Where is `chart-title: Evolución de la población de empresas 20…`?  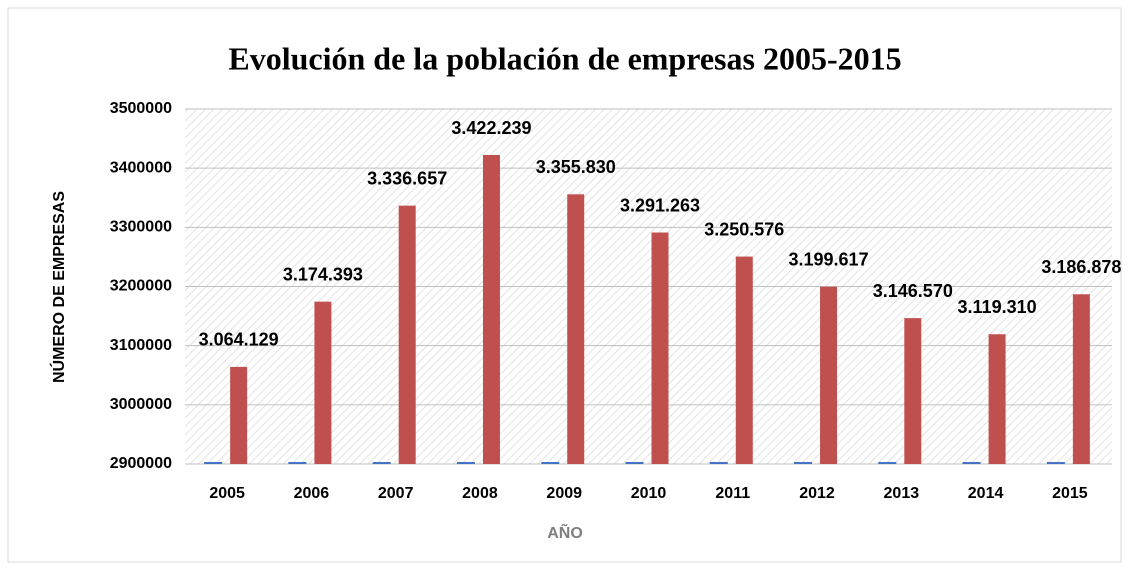
chart-title: Evolución de la población de empresas 20… is located at coordinates (564, 58).